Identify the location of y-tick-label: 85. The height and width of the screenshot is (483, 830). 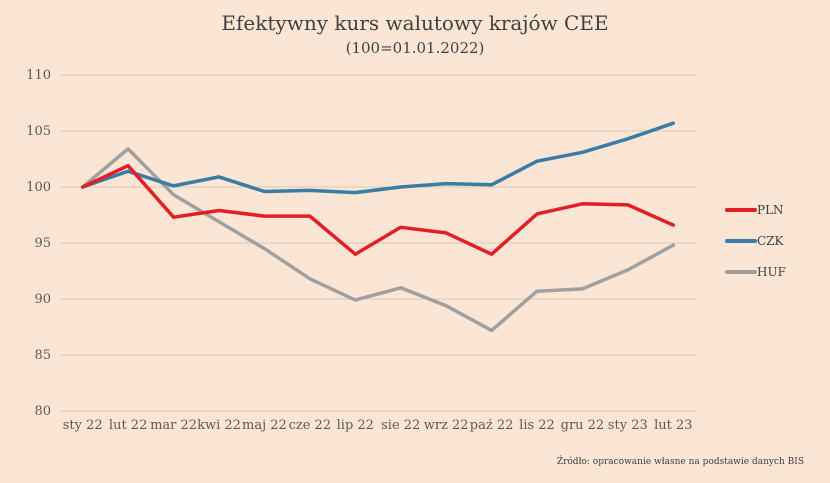
(42, 355).